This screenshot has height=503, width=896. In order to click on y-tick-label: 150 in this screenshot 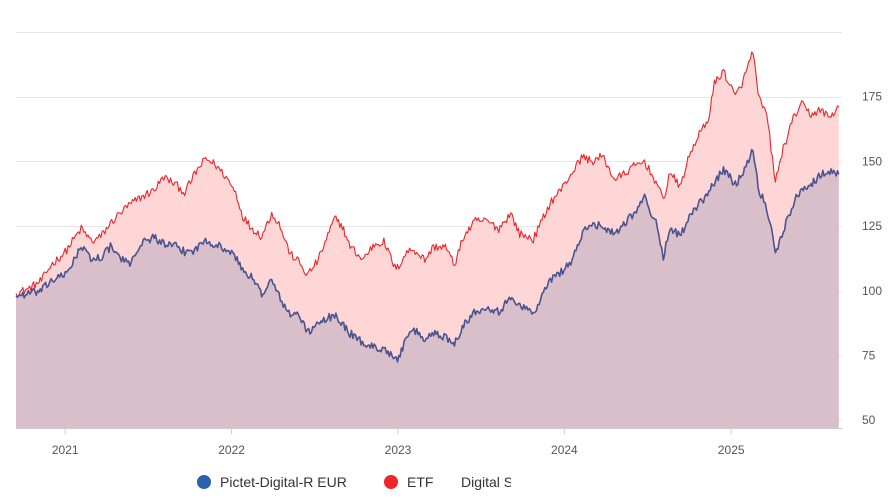, I will do `click(872, 161)`.